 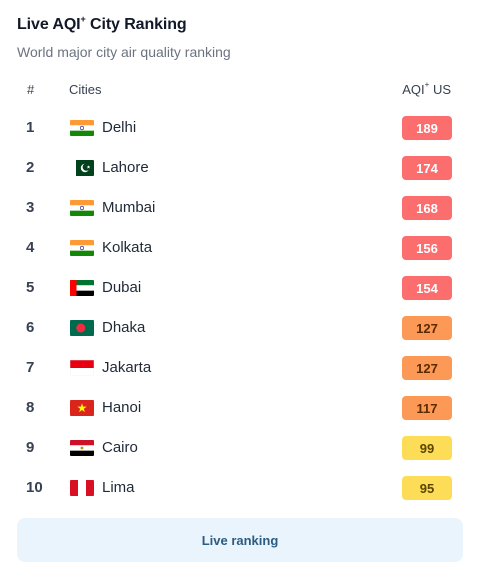 I want to click on city-name: Delhi, so click(x=119, y=127).